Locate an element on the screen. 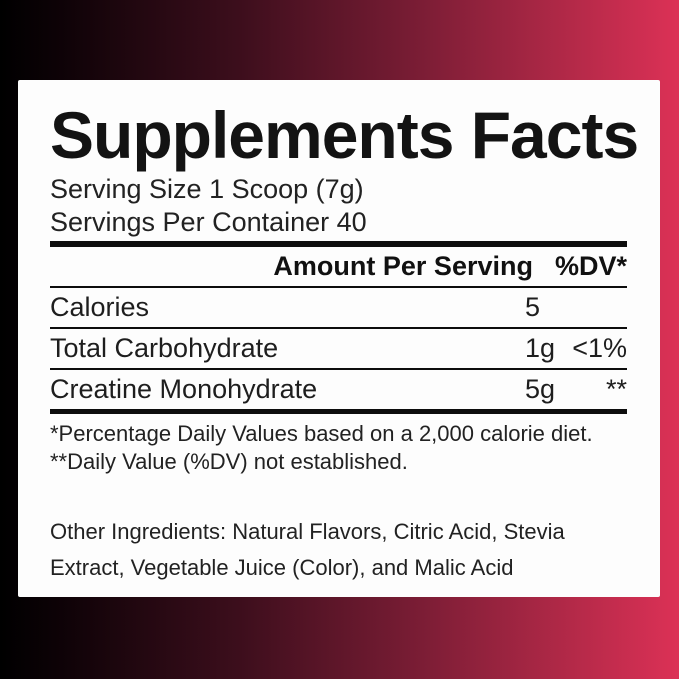 Image resolution: width=679 pixels, height=679 pixels. percent-dv-header: %DV* is located at coordinates (590, 265).